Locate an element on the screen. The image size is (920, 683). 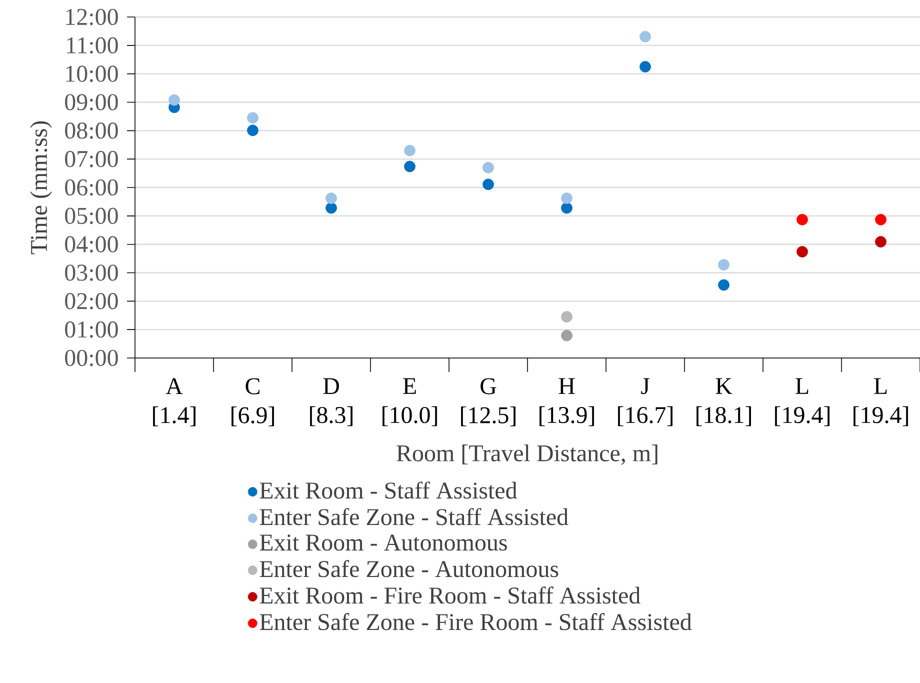
x-tick-label: E [10.0] is located at coordinates (409, 402).